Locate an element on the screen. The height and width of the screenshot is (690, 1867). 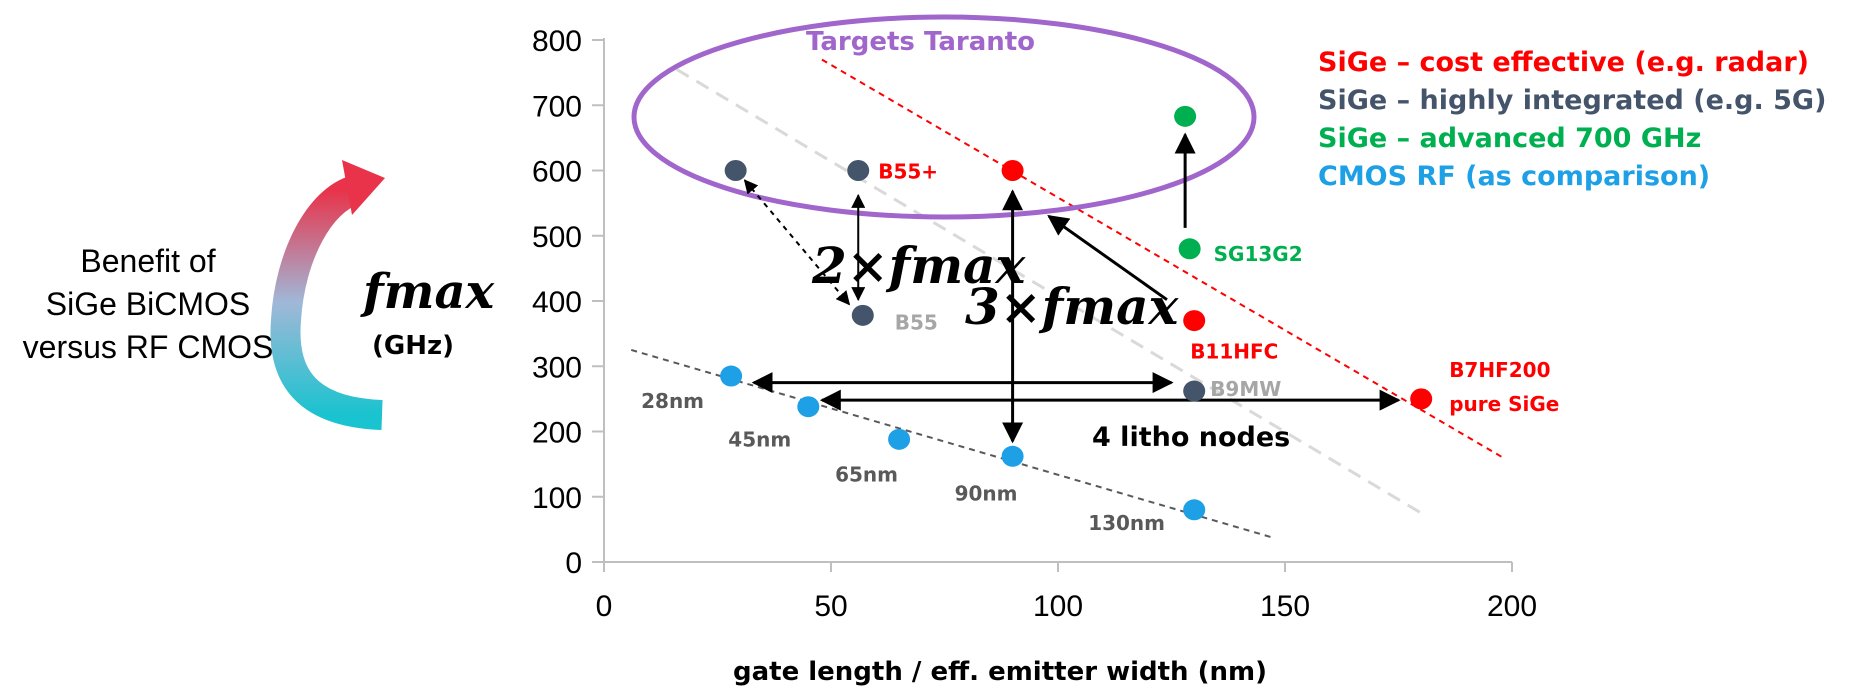
x-tick-label: 50 is located at coordinates (830, 606).